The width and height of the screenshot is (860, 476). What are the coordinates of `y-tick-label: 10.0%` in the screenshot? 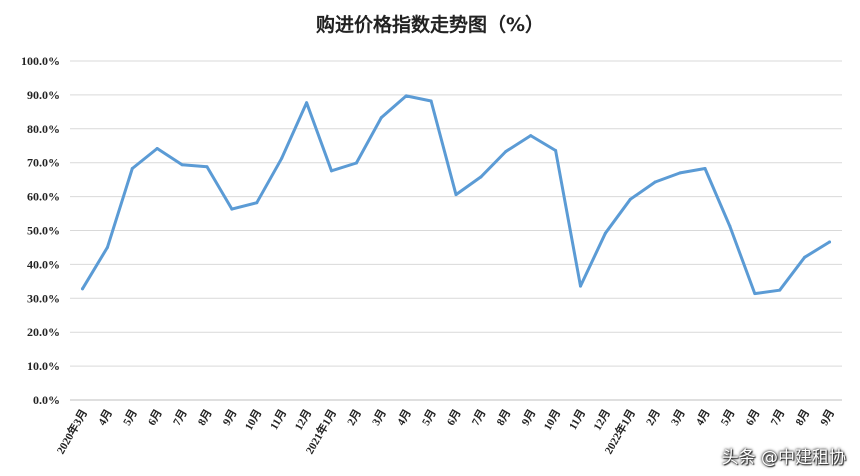 It's located at (43, 366).